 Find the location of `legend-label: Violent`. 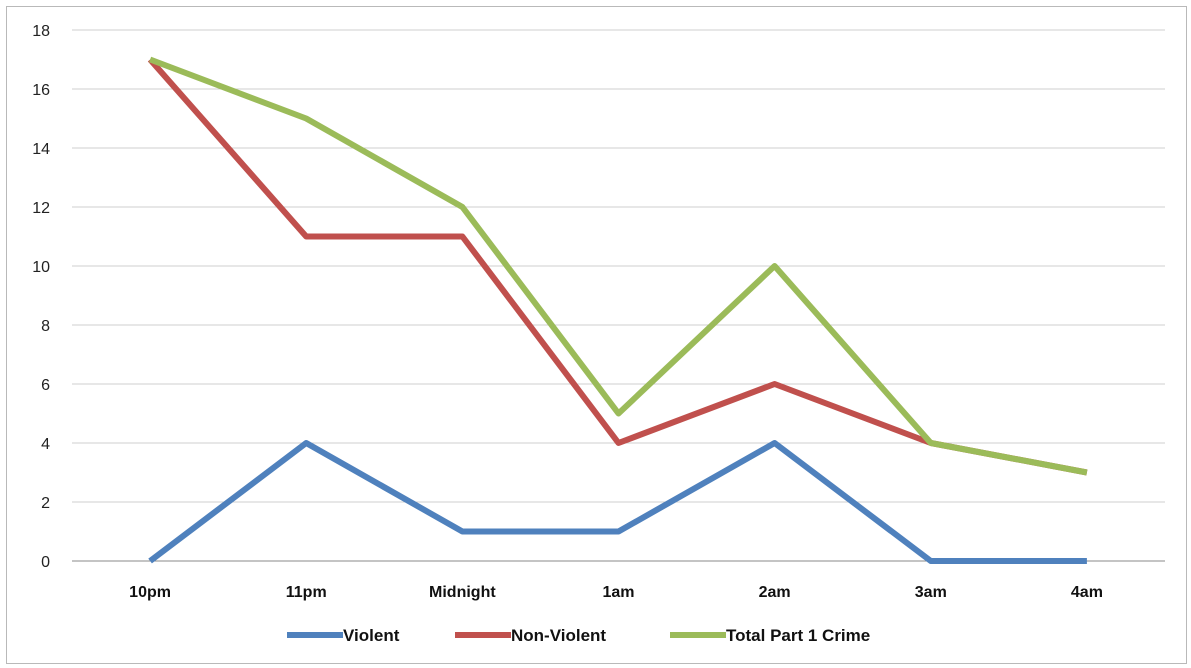

legend-label: Violent is located at coordinates (371, 635).